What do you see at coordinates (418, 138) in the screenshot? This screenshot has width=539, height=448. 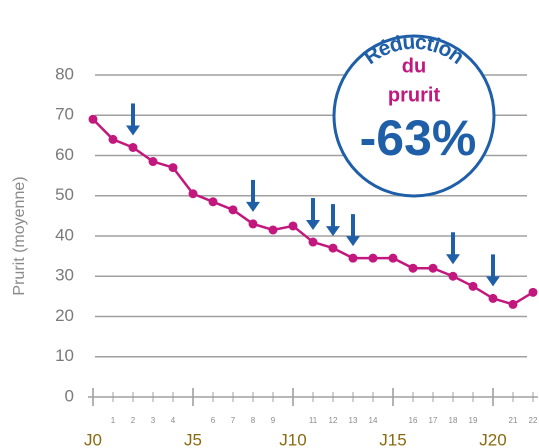 I see `badge-value: -63%` at bounding box center [418, 138].